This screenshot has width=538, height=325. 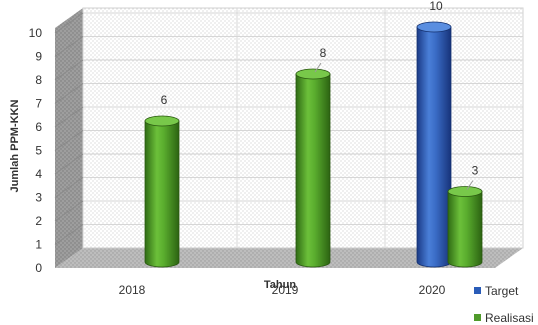 I want to click on x-axis-title: Tahun, so click(x=280, y=285).